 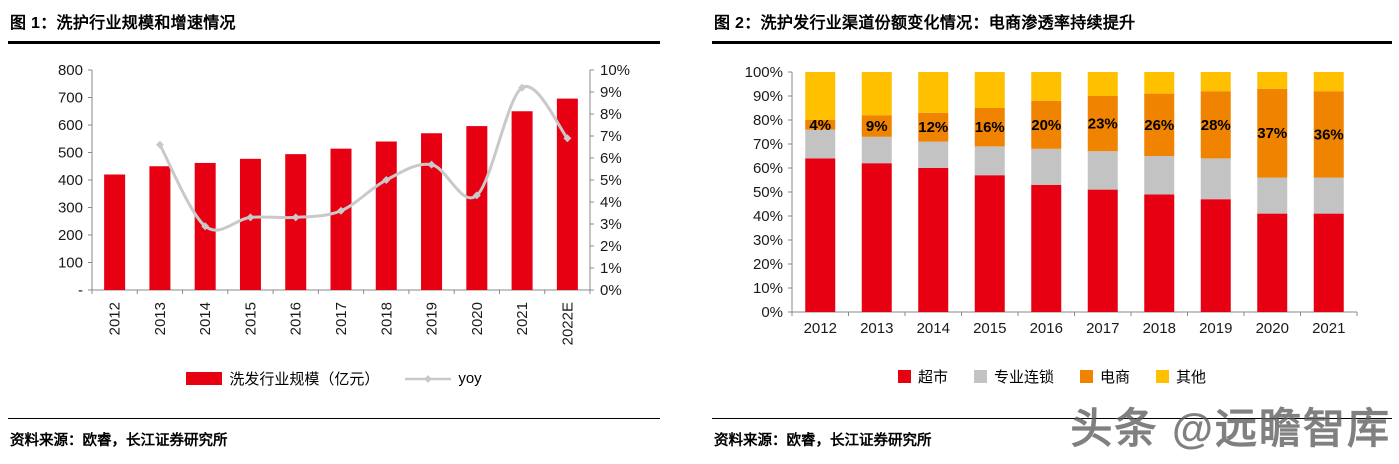 What do you see at coordinates (70, 153) in the screenshot?
I see `fig1-left-axis-label: 500` at bounding box center [70, 153].